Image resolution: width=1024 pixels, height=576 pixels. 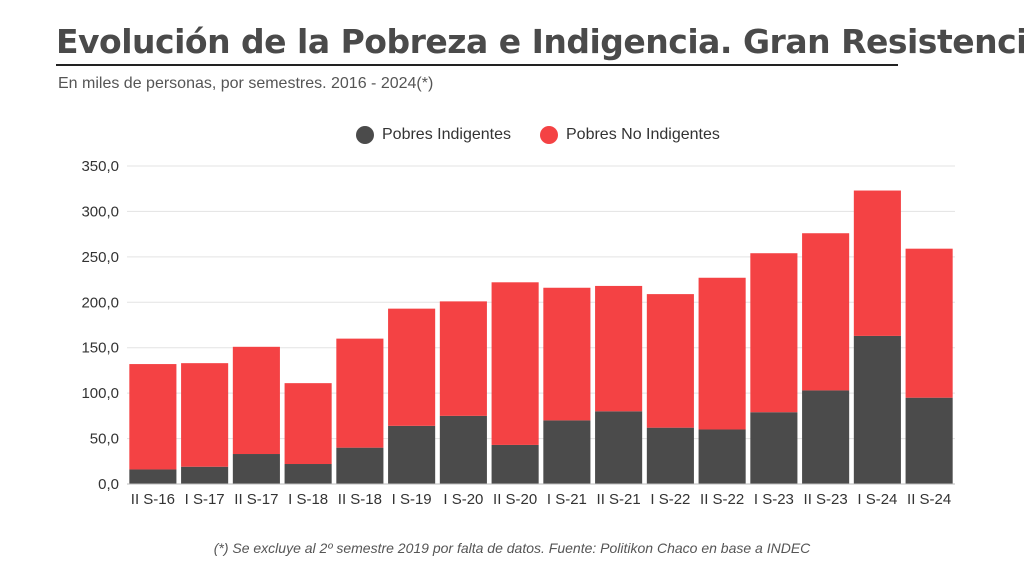 What do you see at coordinates (549, 135) in the screenshot?
I see `legend-swatch-no-indigentes` at bounding box center [549, 135].